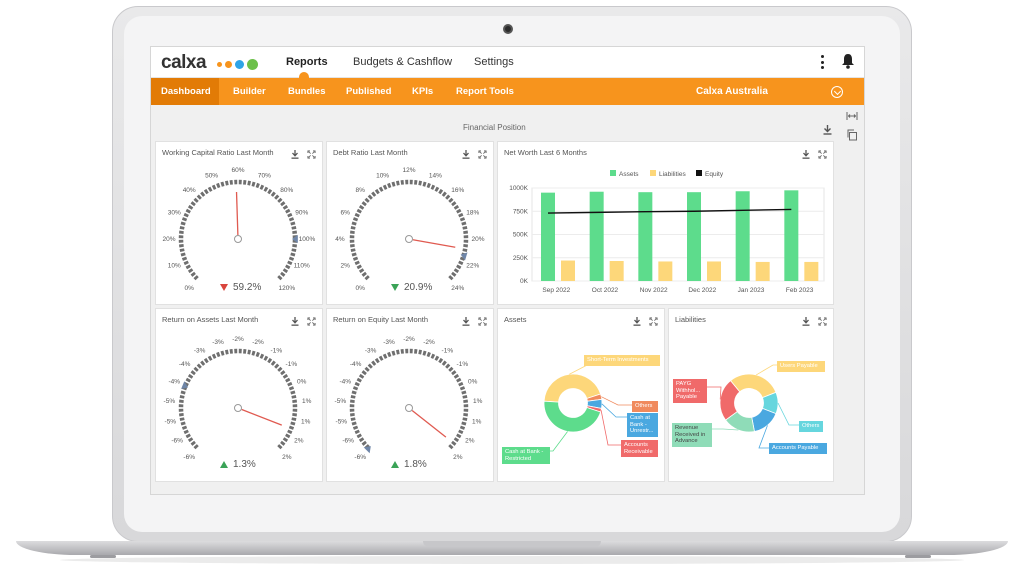 The image size is (1024, 585). I want to click on gauge-tick-label: -2%, so click(238, 339).